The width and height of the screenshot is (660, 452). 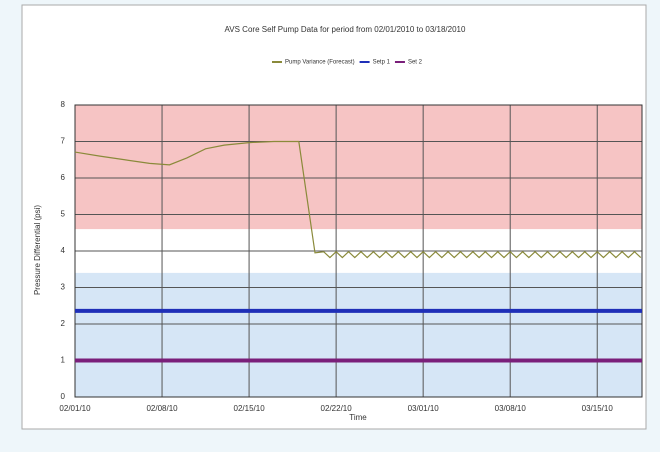 I want to click on x-axis-label: Time, so click(x=358, y=417).